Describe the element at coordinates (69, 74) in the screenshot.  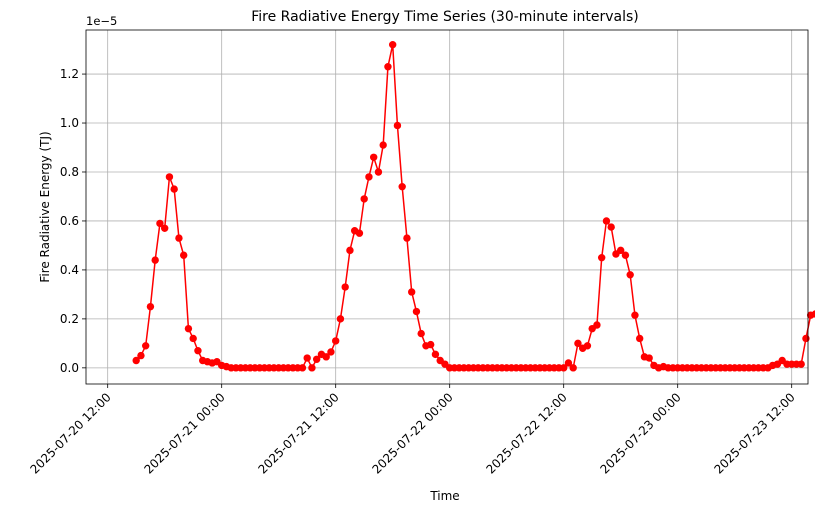
I see `y-tick-label: 1.2` at that location.